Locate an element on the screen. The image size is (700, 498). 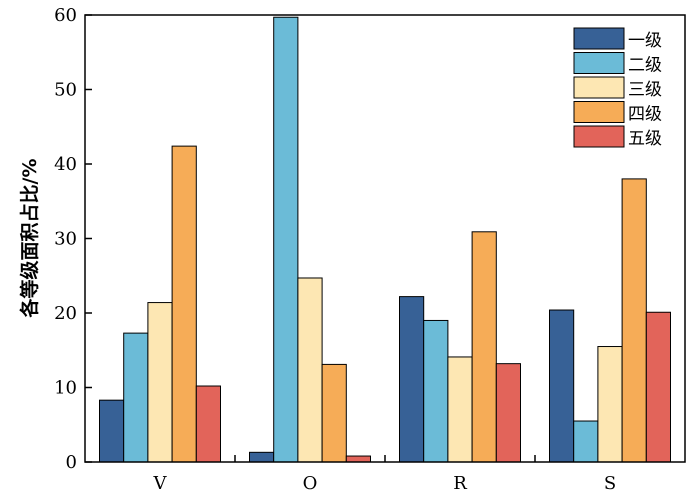
y-tick-label: 0 is located at coordinates (71, 462).